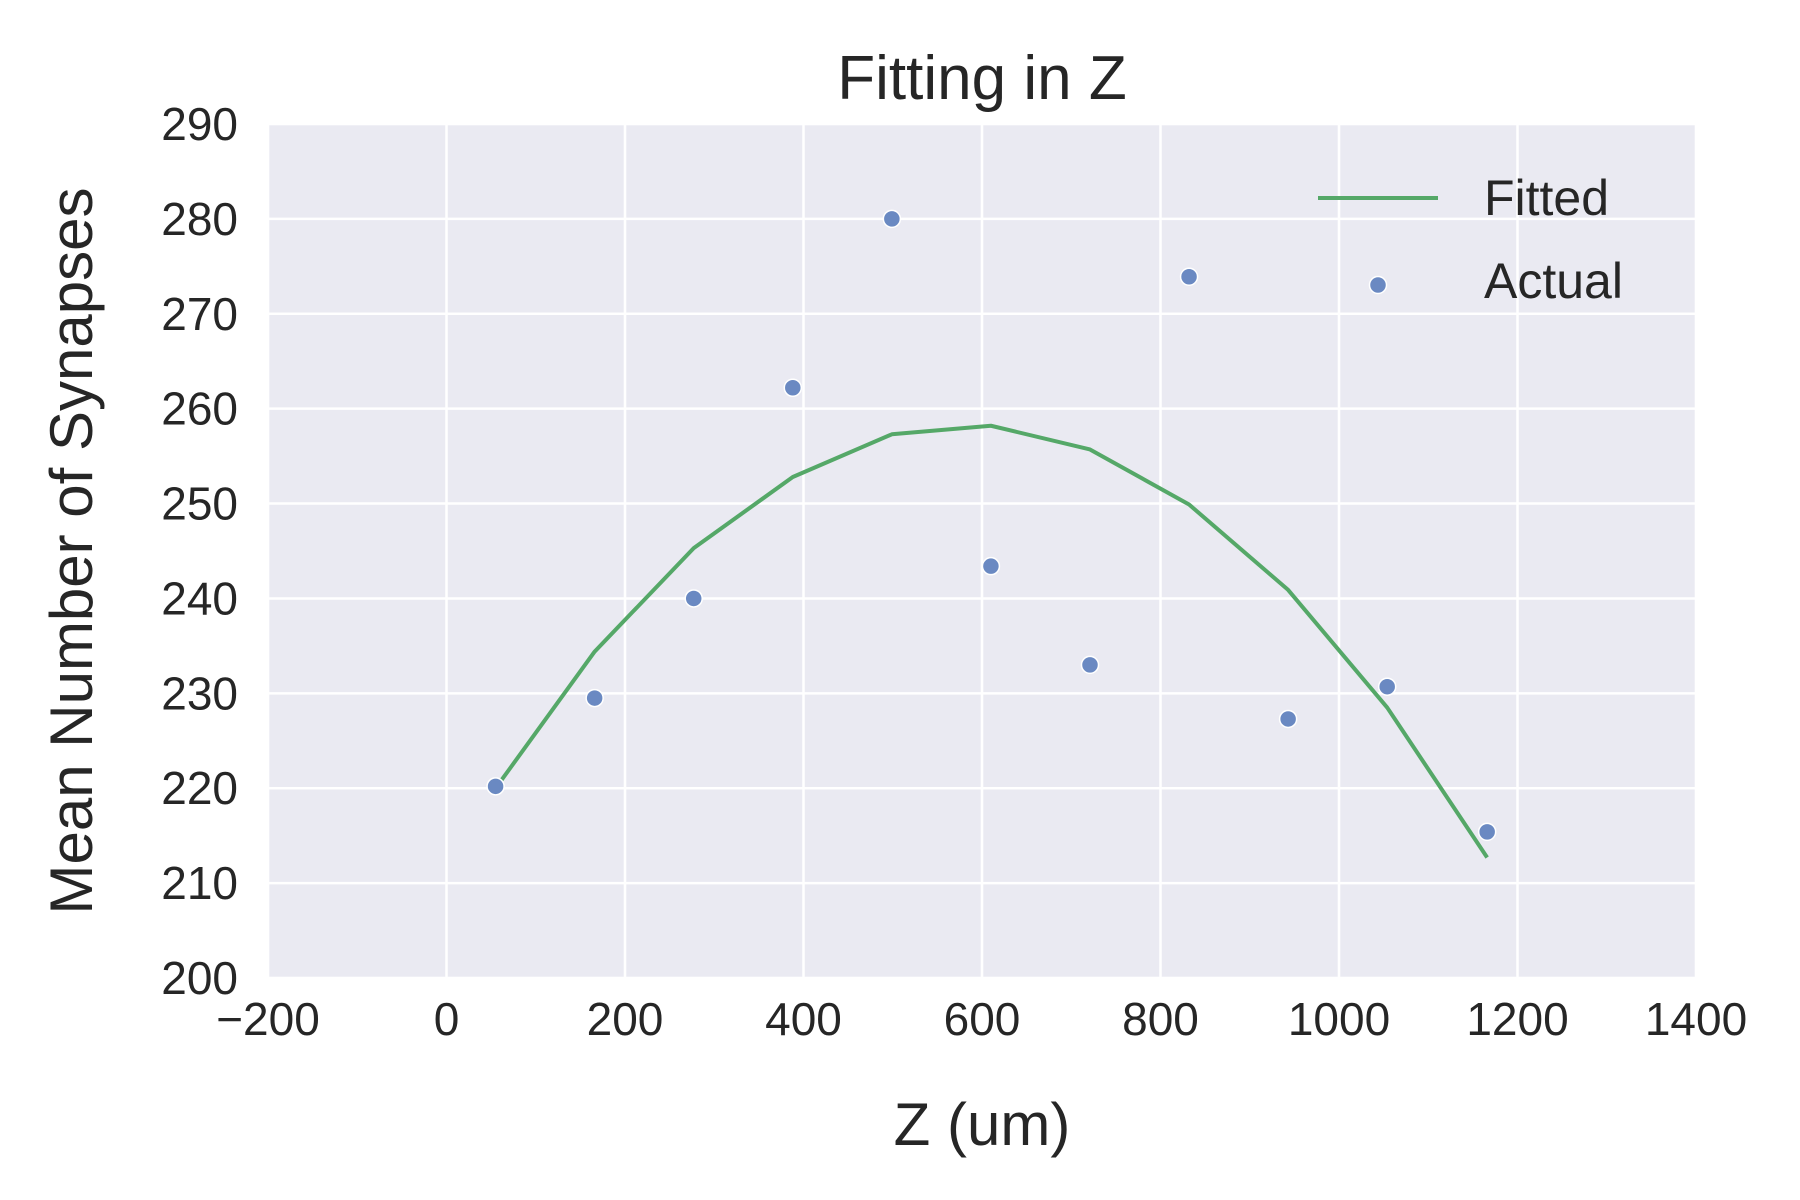 The image size is (1800, 1200). Describe the element at coordinates (1160, 1019) in the screenshot. I see `x-tick-label: 800` at that location.